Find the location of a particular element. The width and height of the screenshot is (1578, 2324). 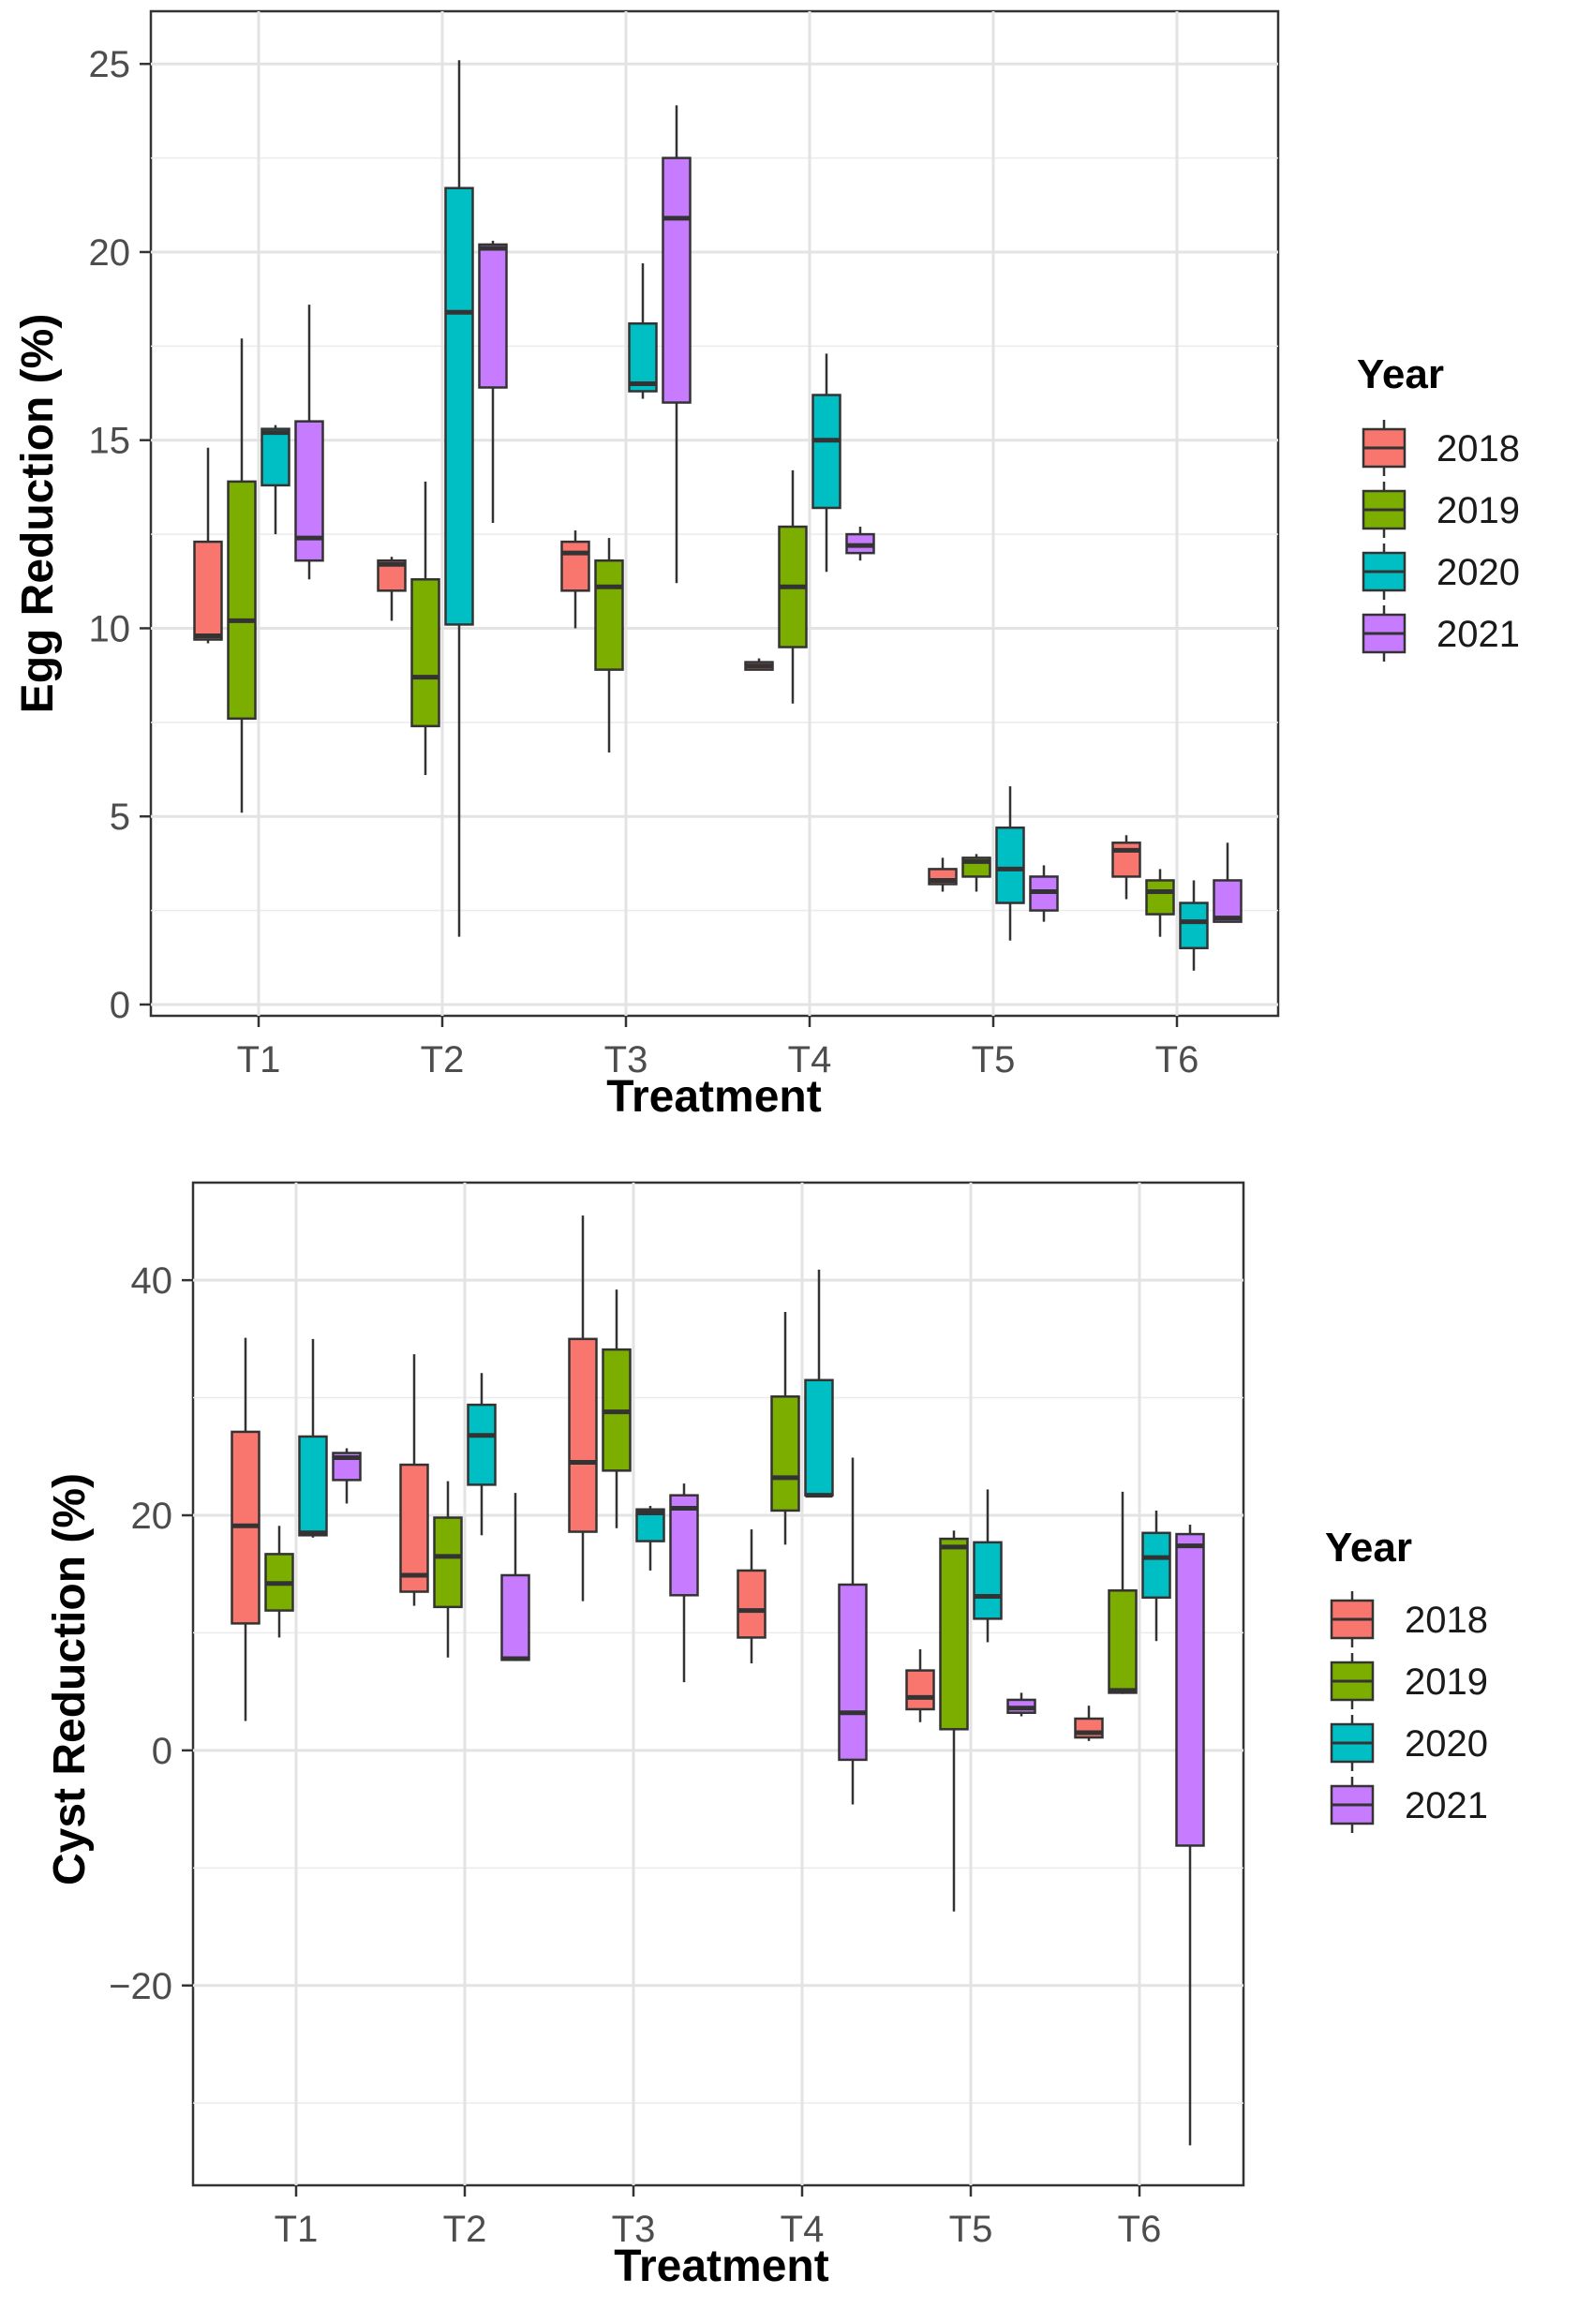

cyst-box-T3-2021 is located at coordinates (684, 1583).